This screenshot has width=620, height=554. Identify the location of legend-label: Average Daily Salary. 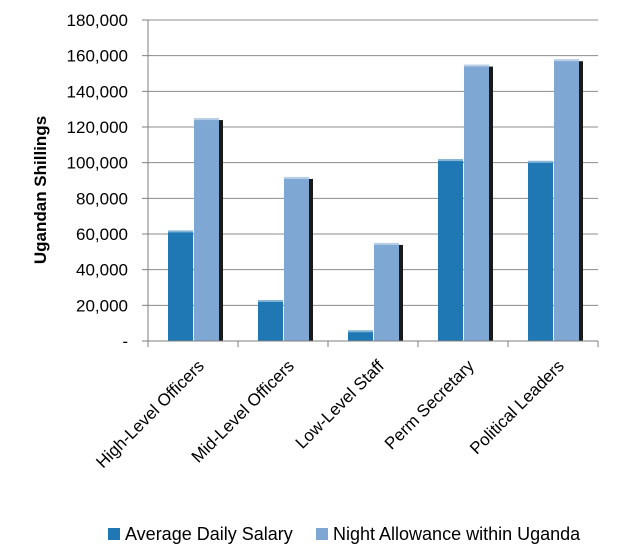
(209, 534).